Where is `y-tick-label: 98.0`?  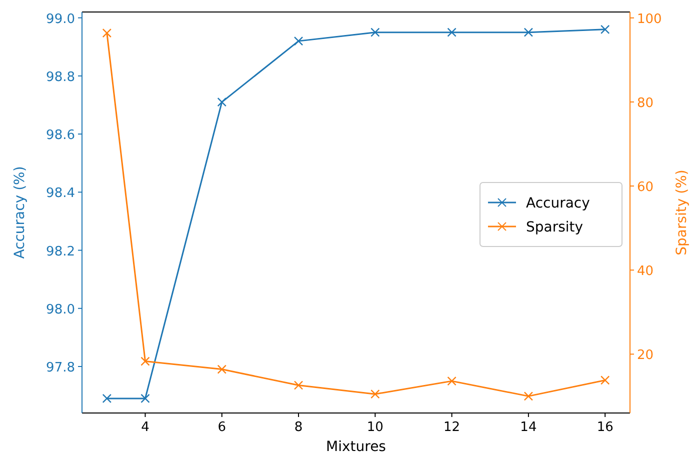
y-tick-label: 98.0 is located at coordinates (60, 310).